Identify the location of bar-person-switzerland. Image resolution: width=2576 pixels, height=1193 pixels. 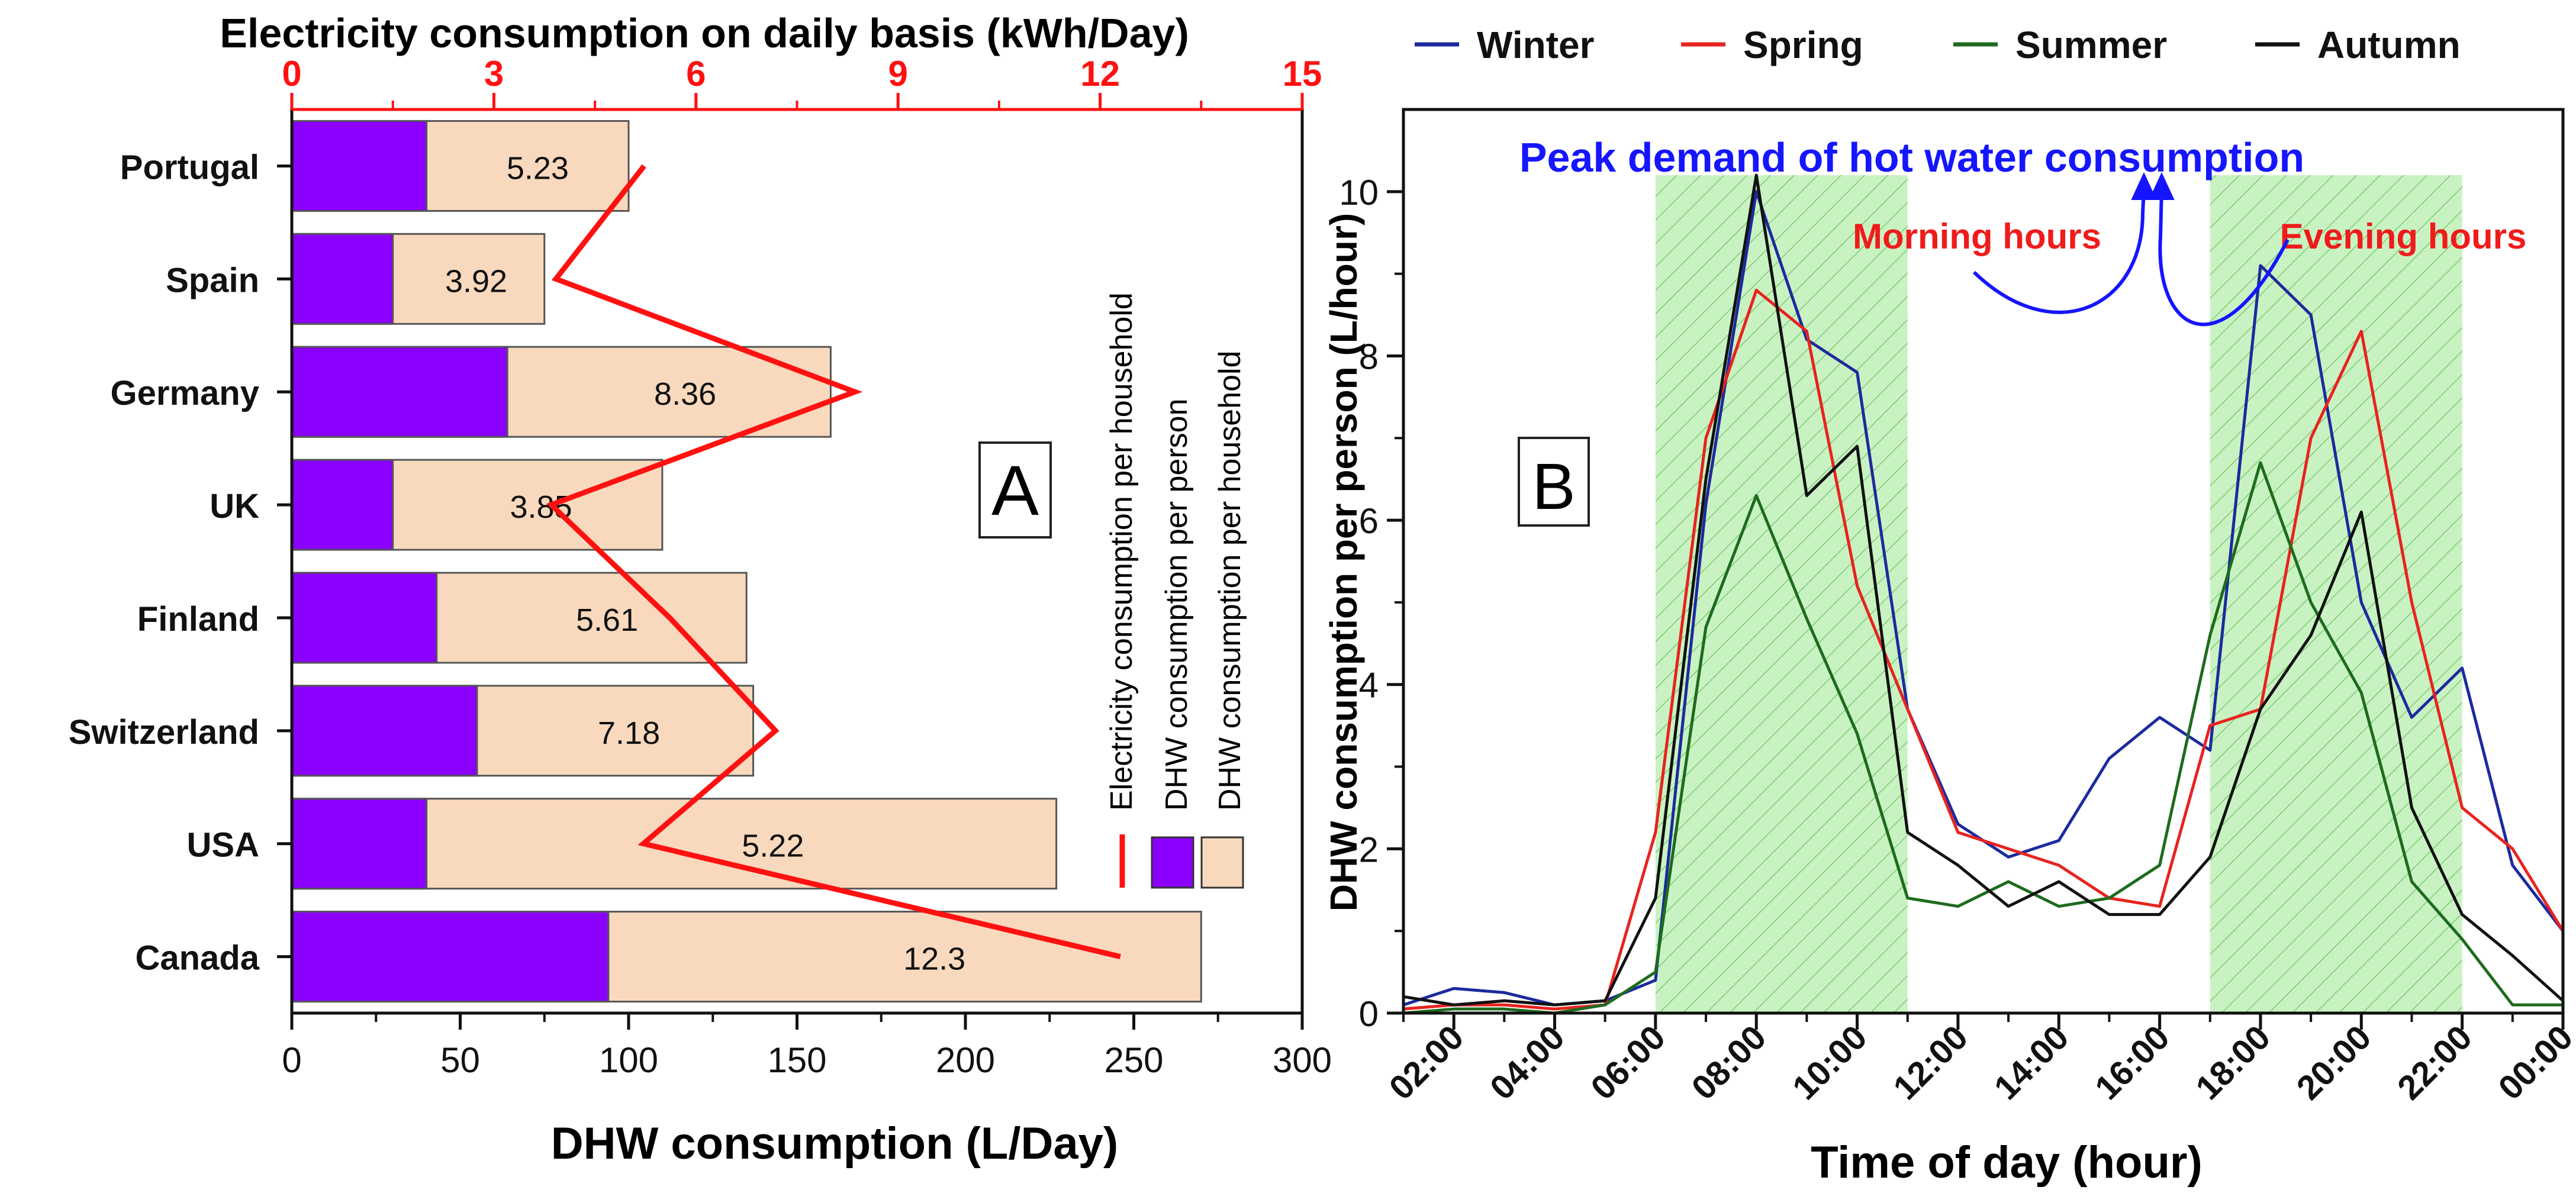
(384, 731).